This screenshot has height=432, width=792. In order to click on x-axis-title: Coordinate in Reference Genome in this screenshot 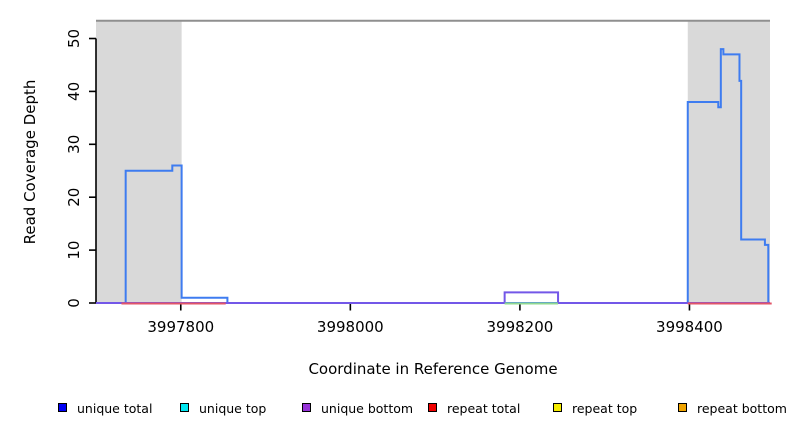, I will do `click(433, 369)`.